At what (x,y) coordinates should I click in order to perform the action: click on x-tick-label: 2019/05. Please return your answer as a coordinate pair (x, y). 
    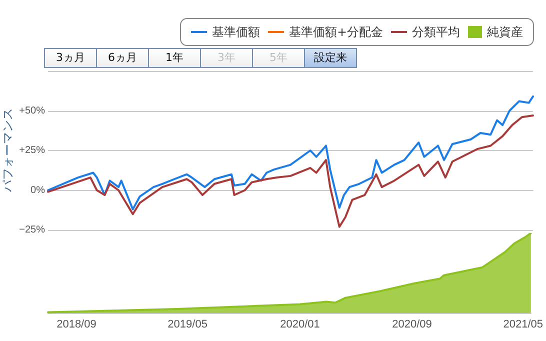
    Looking at the image, I should click on (188, 324).